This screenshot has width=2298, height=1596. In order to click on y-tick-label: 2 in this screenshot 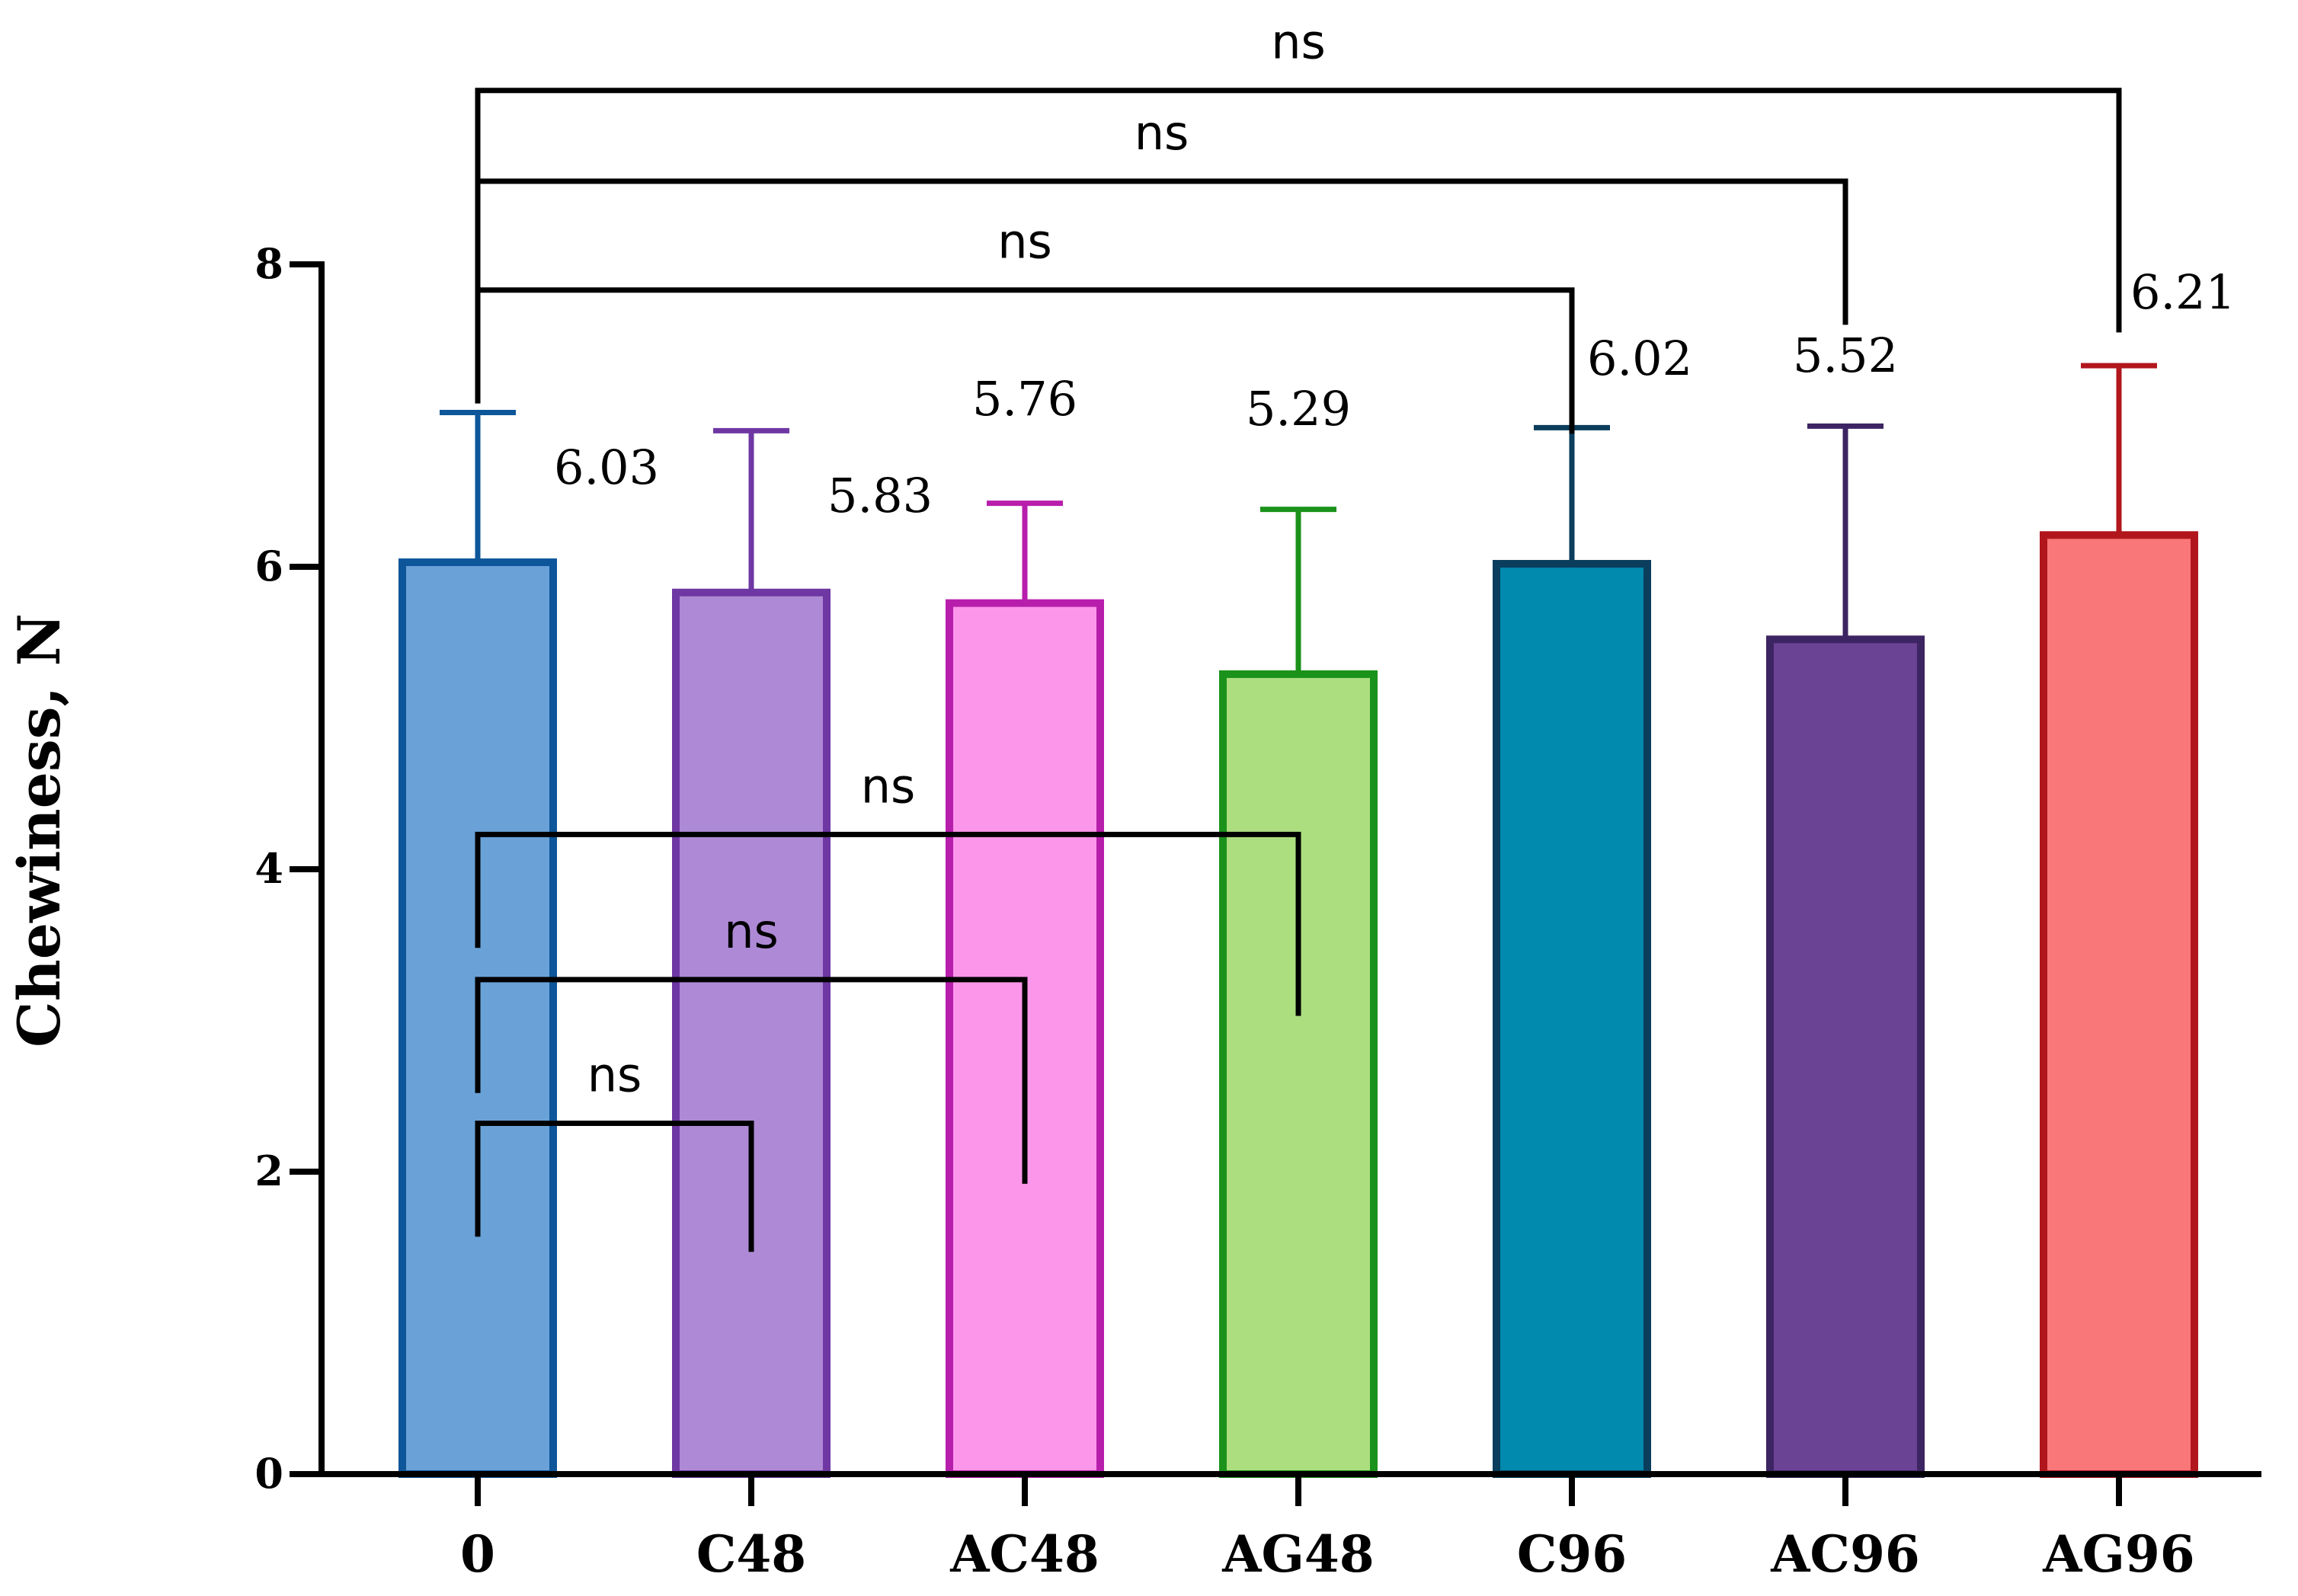, I will do `click(268, 1171)`.